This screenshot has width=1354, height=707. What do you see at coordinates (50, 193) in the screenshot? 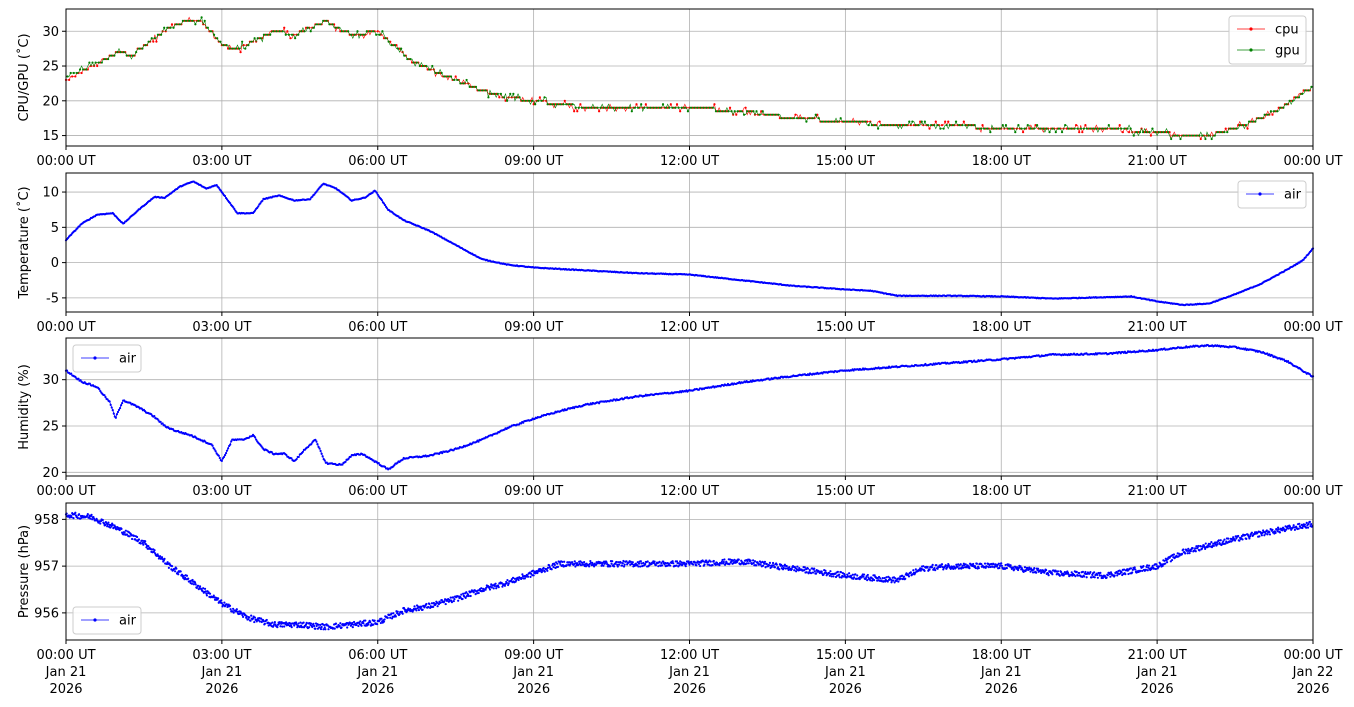
I see `y-tick-label: 10` at bounding box center [50, 193].